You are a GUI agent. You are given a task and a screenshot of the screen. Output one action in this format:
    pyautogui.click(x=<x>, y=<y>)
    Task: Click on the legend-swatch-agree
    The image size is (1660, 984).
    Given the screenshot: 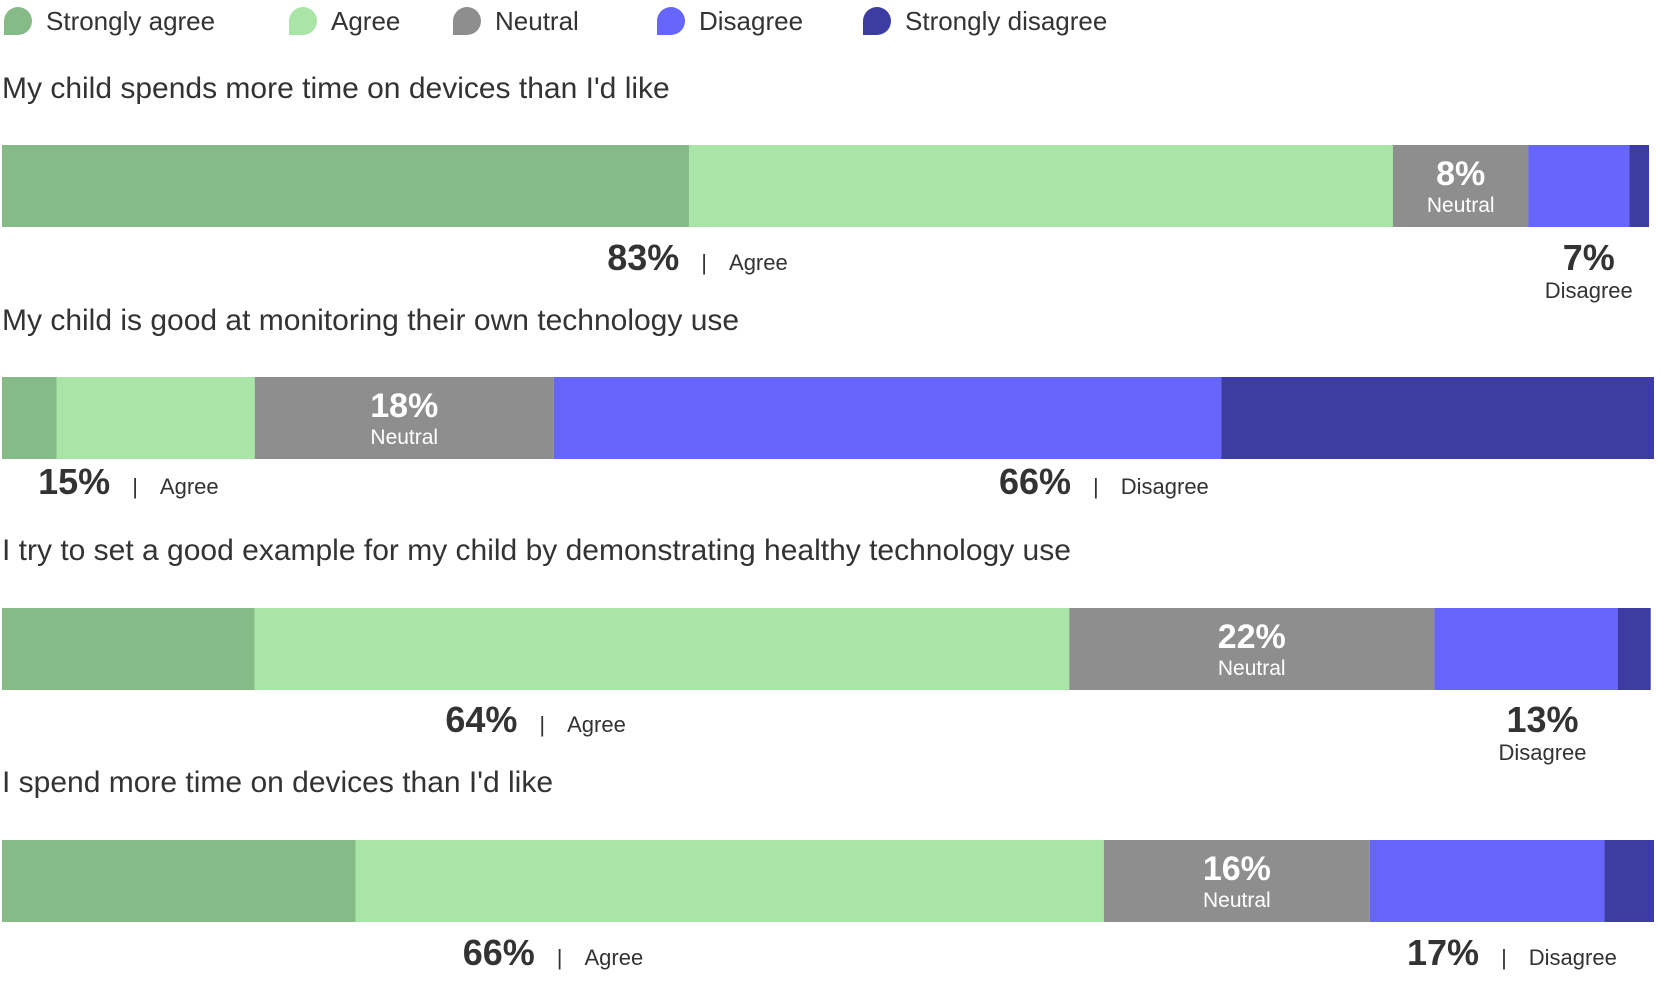 What is the action you would take?
    pyautogui.click(x=303, y=21)
    